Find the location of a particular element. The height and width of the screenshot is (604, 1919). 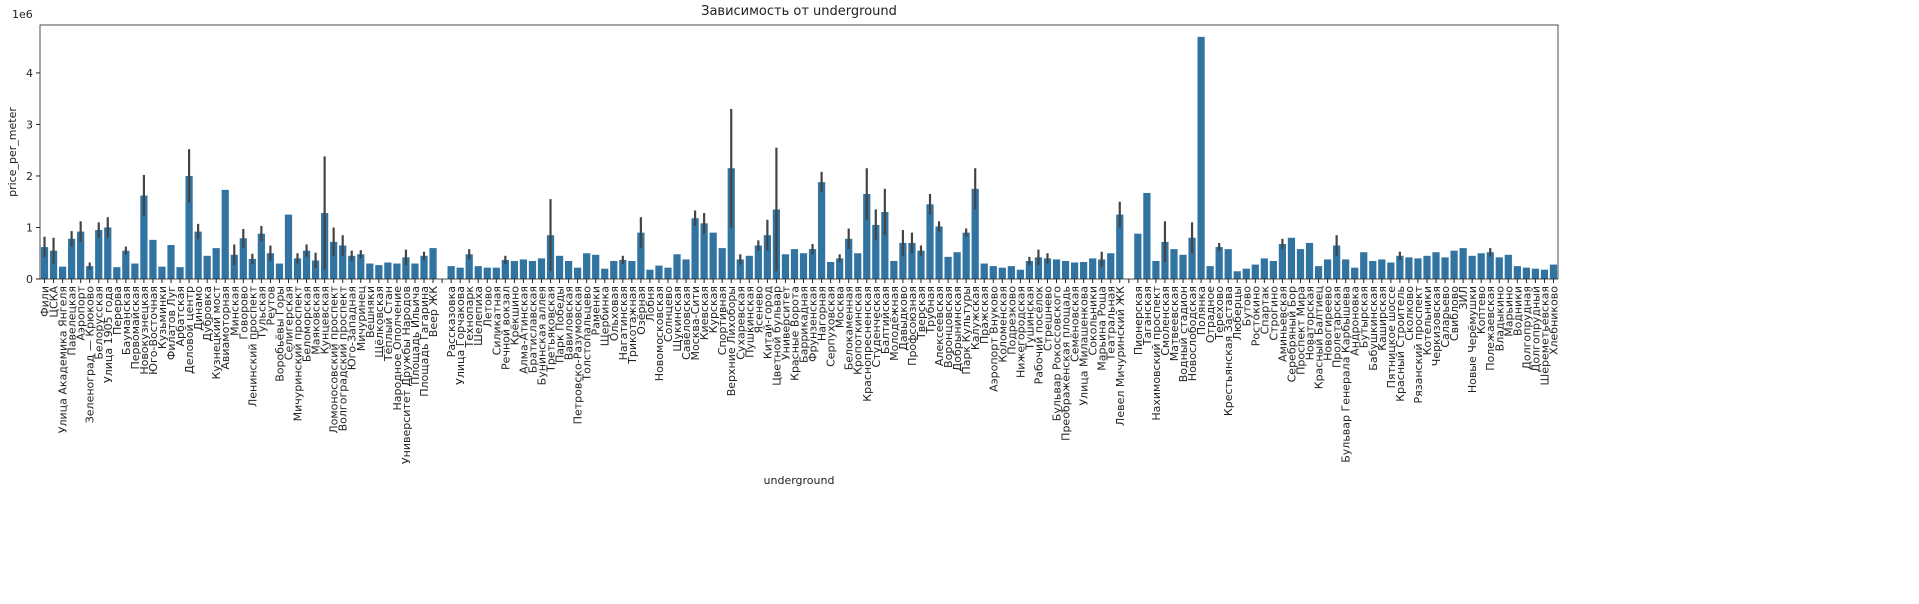

x-tick-label: Волгоградский проспект is located at coordinates (343, 358).